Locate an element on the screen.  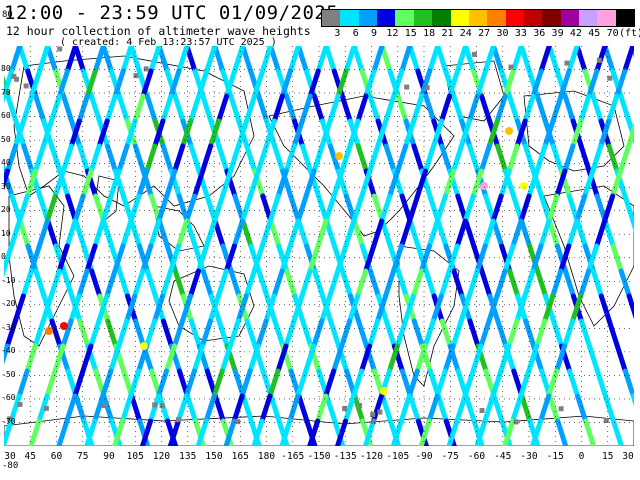
lat-label: 0 is located at coordinates (3, 257).